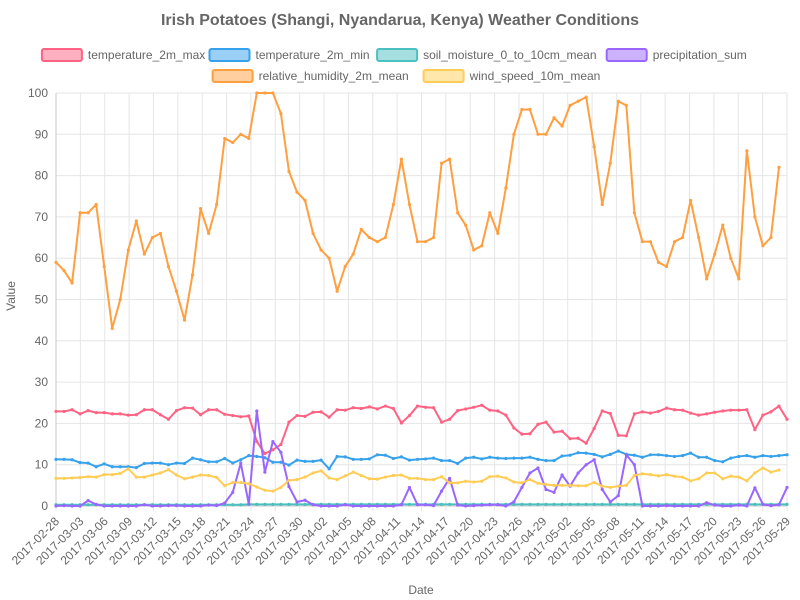 The image size is (800, 600). What do you see at coordinates (511, 76) in the screenshot?
I see `legend-item: wind_speed_10m_mean` at bounding box center [511, 76].